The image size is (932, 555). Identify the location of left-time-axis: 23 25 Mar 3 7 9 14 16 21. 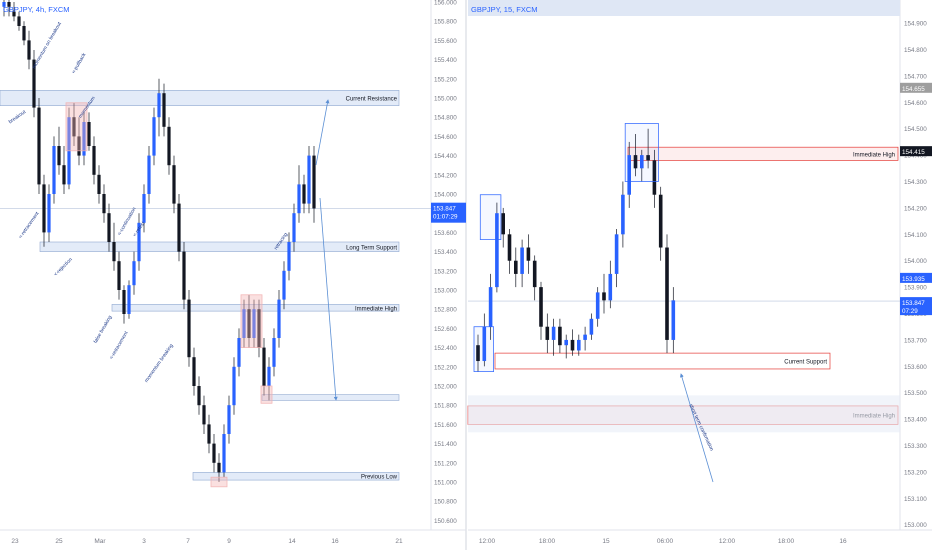
(207, 541).